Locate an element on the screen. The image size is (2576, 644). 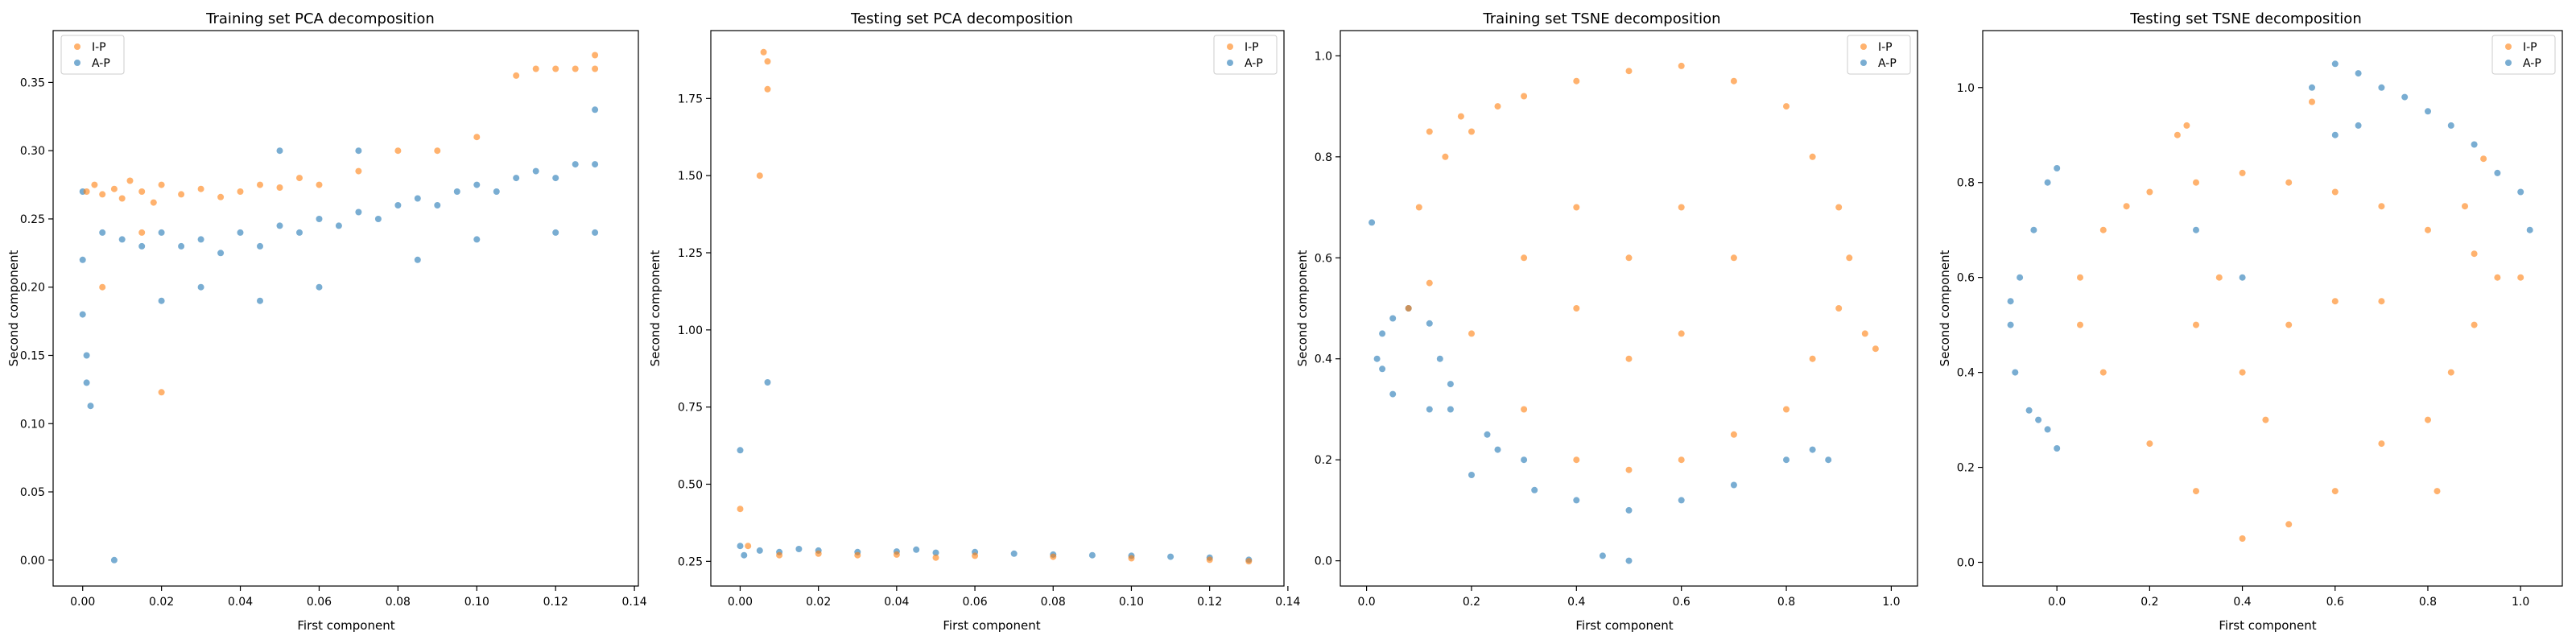
y-ticks: 0.0 0.2 0.4 0.6 0.8 1.0 is located at coordinates (1970, 326).